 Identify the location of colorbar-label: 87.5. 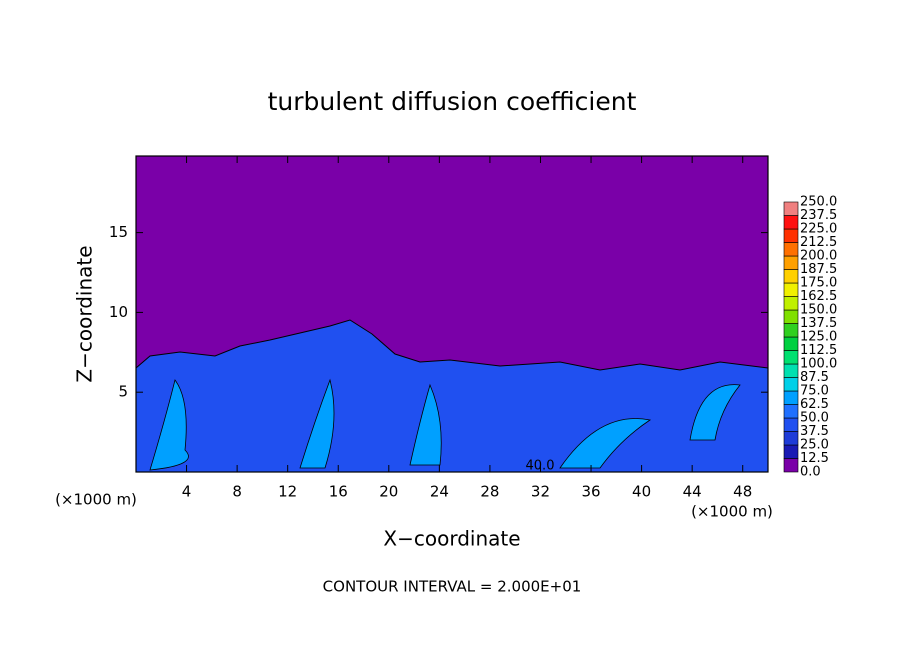
(814, 377).